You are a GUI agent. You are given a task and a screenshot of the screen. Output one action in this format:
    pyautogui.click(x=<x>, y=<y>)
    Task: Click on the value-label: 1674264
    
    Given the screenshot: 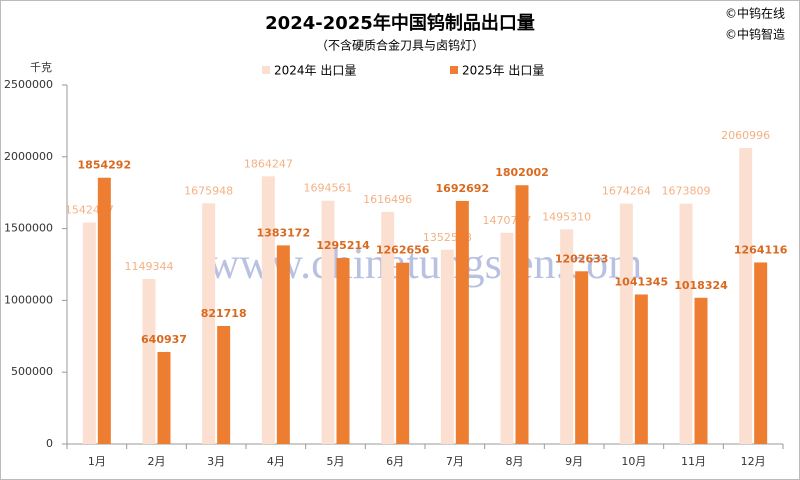 What is the action you would take?
    pyautogui.click(x=626, y=191)
    